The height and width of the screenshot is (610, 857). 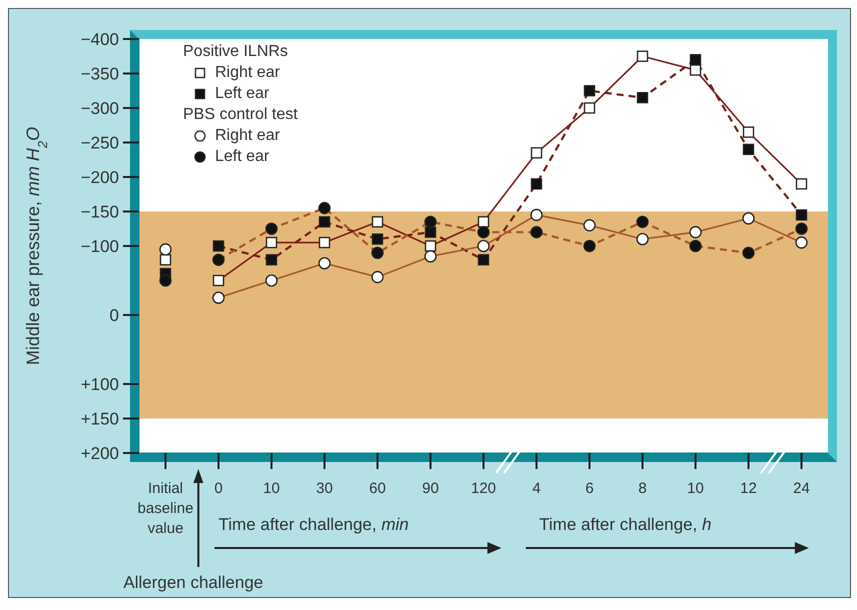 I want to click on text: Time after challenge, h, so click(x=625, y=524).